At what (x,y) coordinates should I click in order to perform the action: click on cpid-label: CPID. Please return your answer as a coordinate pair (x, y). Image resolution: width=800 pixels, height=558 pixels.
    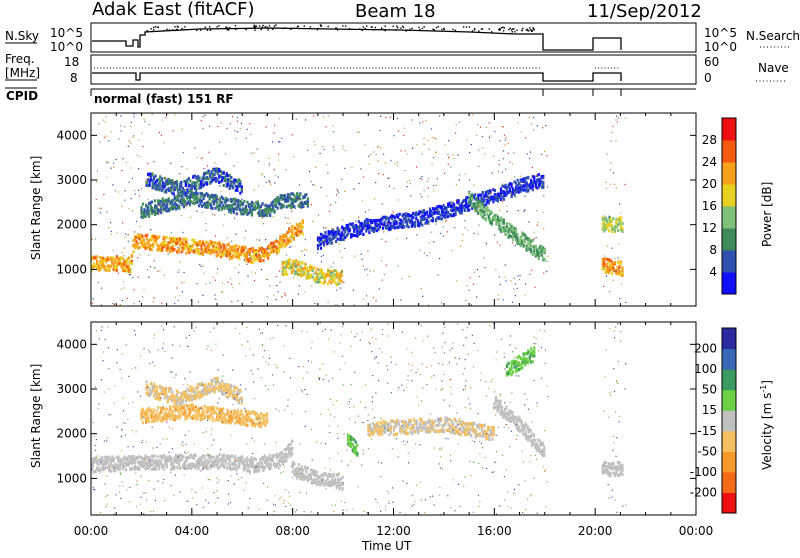
    Looking at the image, I should click on (22, 96).